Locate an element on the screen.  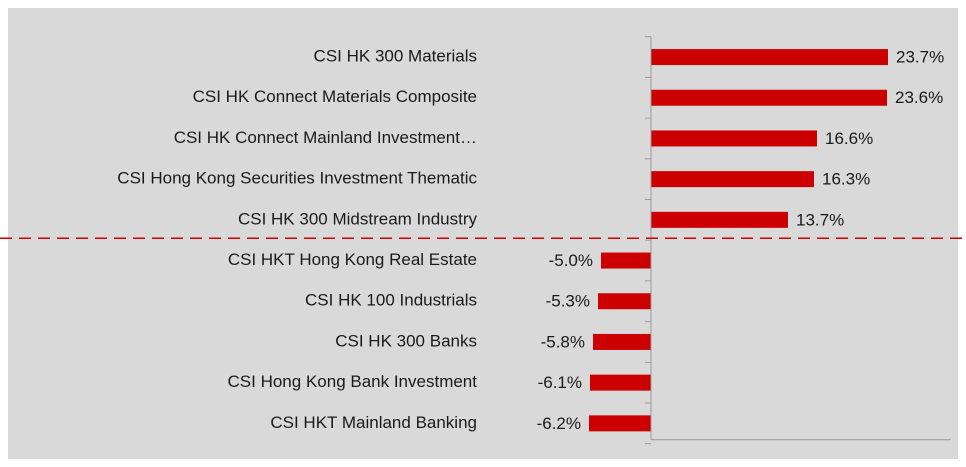
value-label: -5.3% is located at coordinates (568, 301).